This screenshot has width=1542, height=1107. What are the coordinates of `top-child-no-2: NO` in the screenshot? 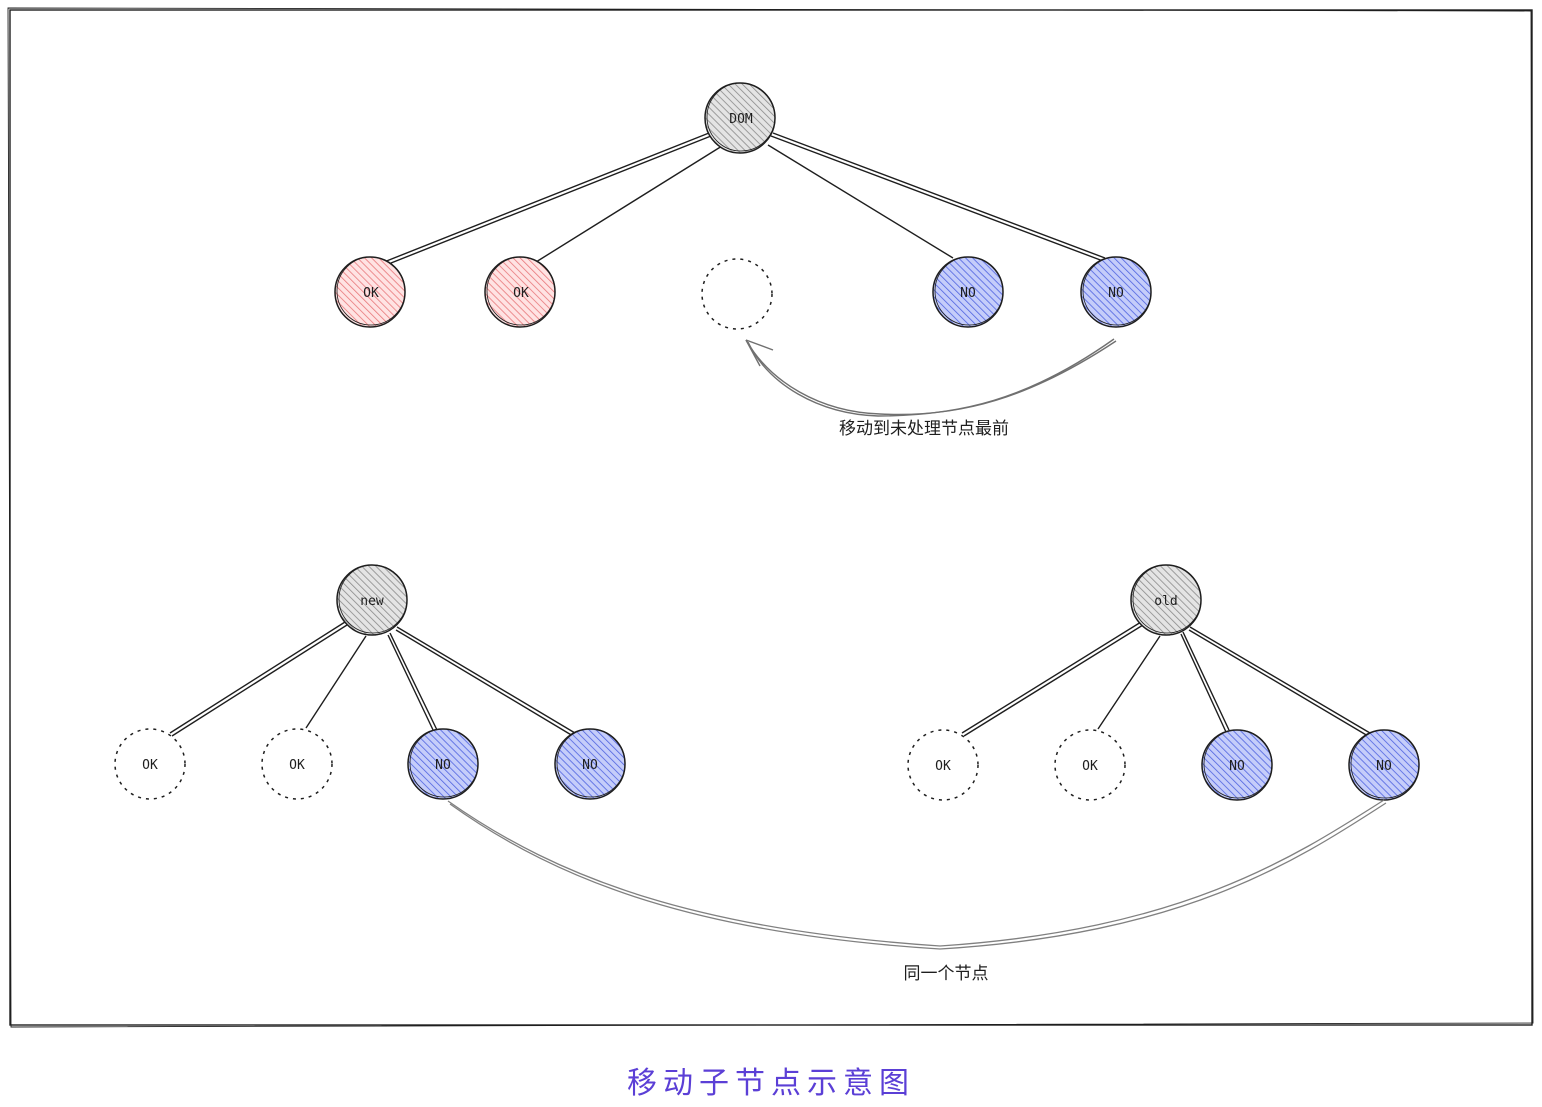 It's located at (1116, 292).